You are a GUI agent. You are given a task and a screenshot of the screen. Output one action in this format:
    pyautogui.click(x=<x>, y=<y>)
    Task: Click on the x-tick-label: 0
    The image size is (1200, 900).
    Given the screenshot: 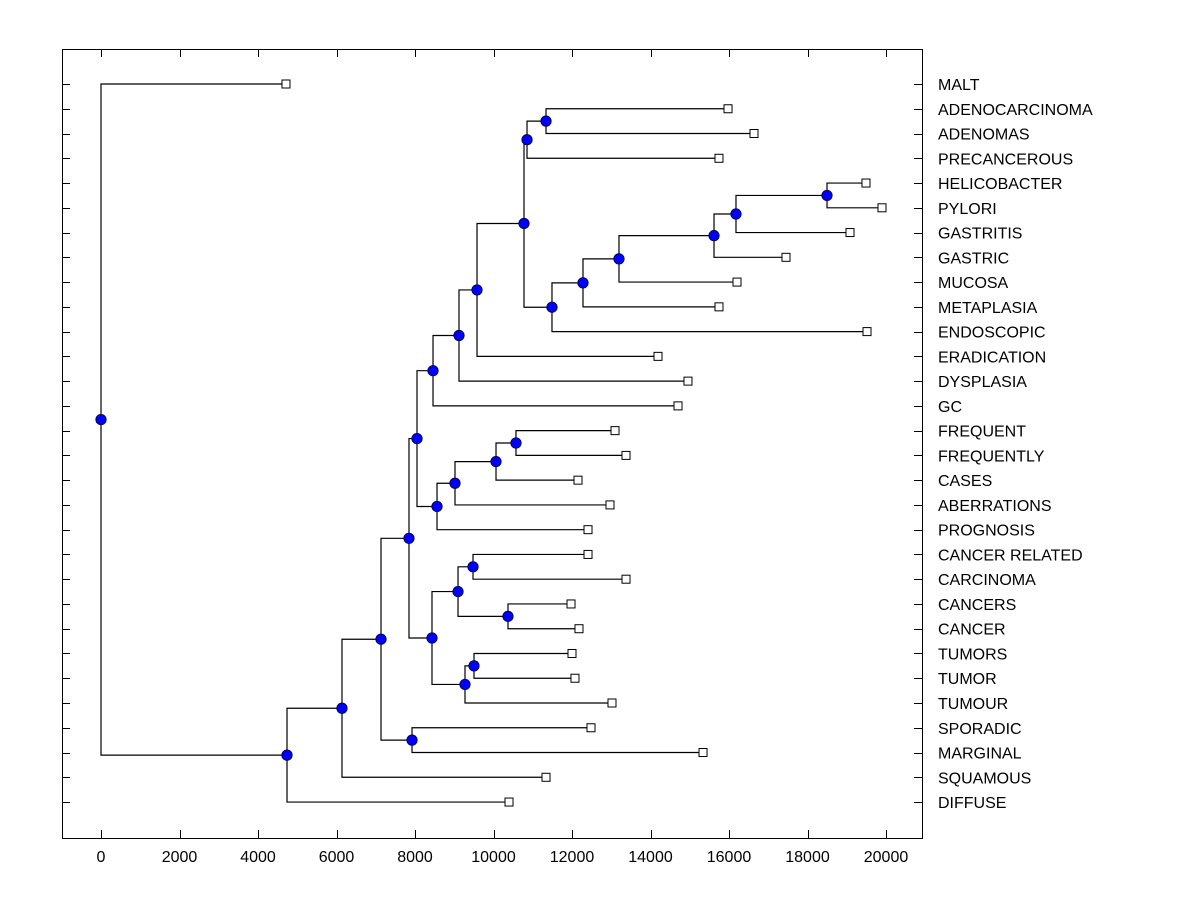 What is the action you would take?
    pyautogui.click(x=101, y=857)
    